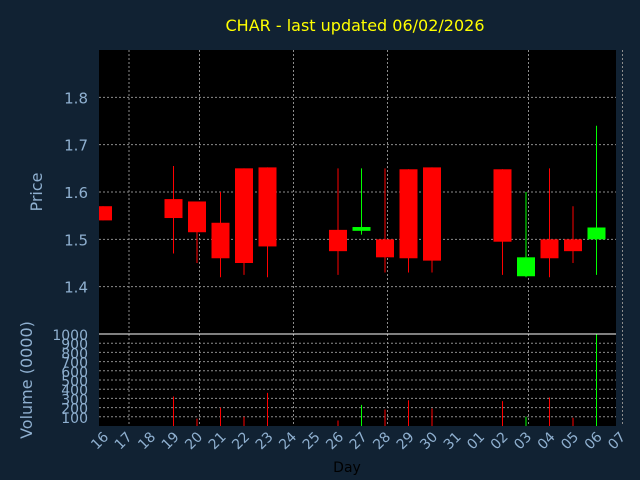 The height and width of the screenshot is (480, 640). Describe the element at coordinates (288, 441) in the screenshot. I see `x-tick-label: 24` at that location.